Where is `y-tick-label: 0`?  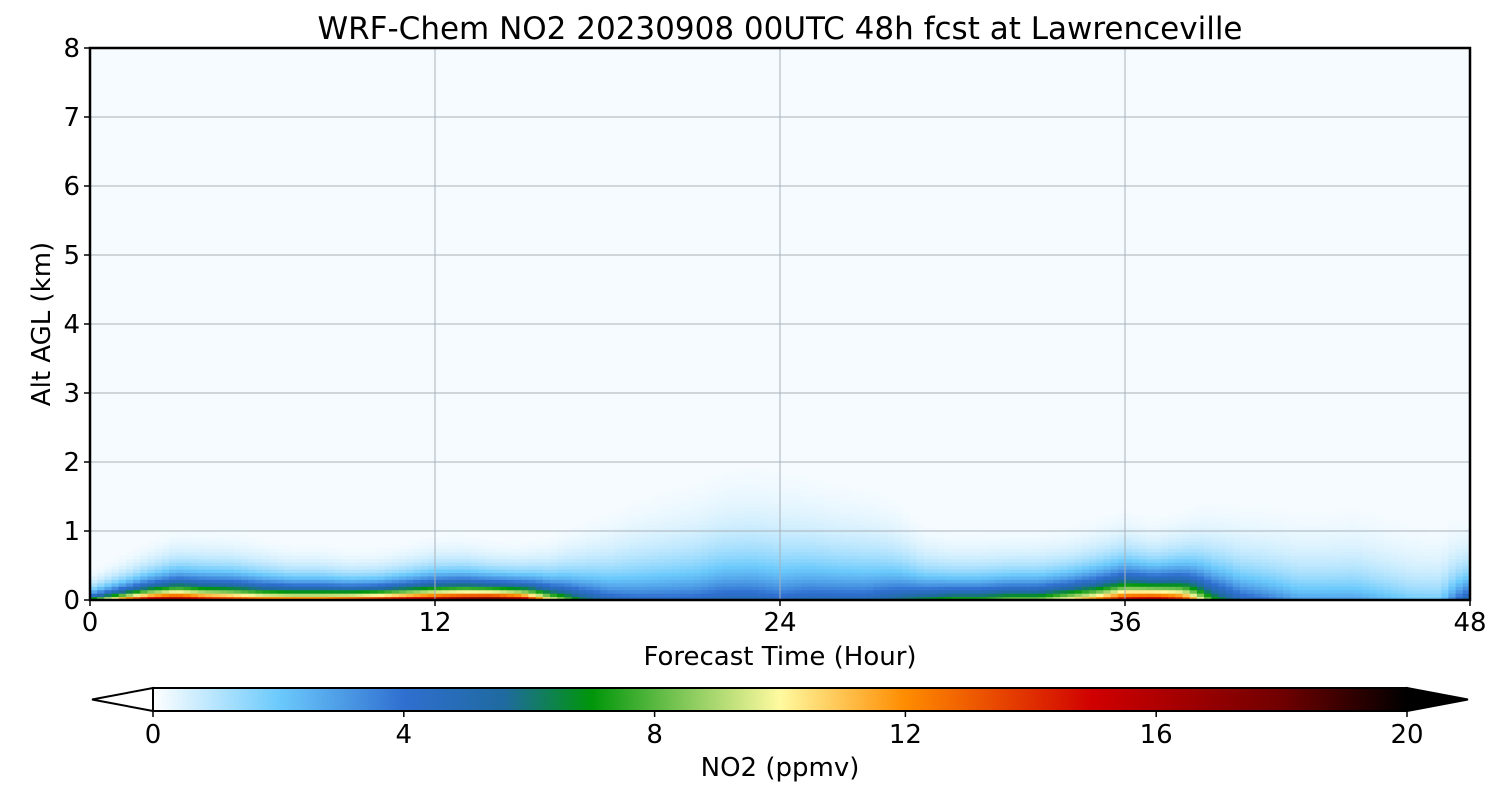
y-tick-label: 0 is located at coordinates (71, 601).